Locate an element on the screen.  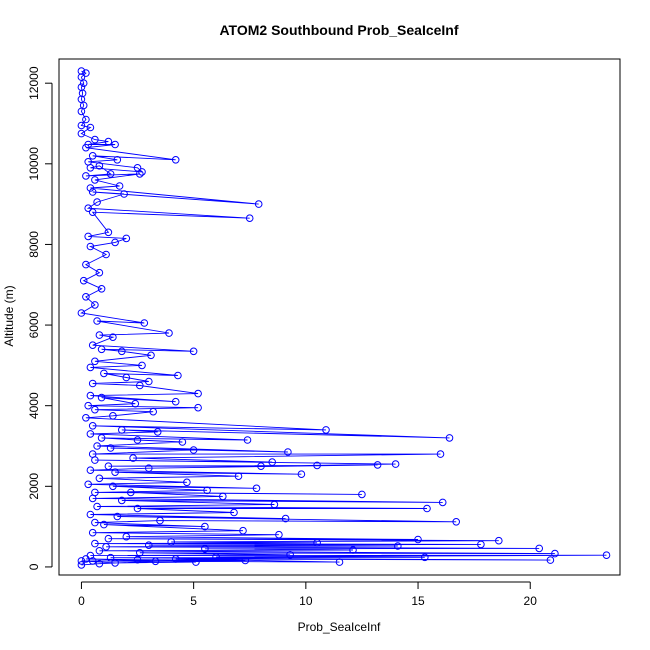
x-tick-label: 15 is located at coordinates (418, 601).